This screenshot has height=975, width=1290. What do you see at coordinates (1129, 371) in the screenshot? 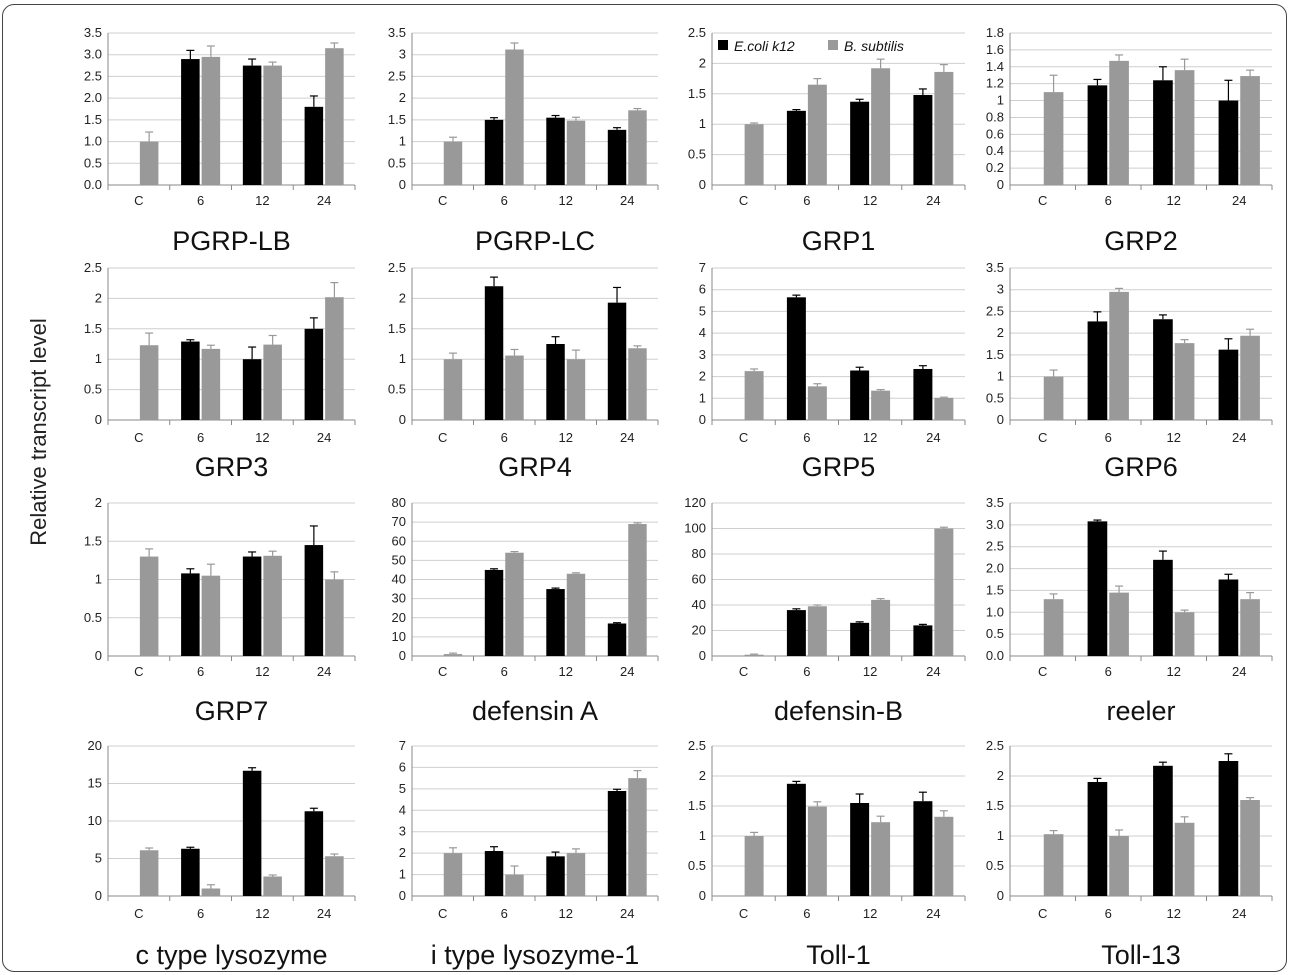
I see `panel-grp6: 0 0.5 1 1.5 2 2.5 3 3.5 C 6 12 24 GRP6` at bounding box center [1129, 371].